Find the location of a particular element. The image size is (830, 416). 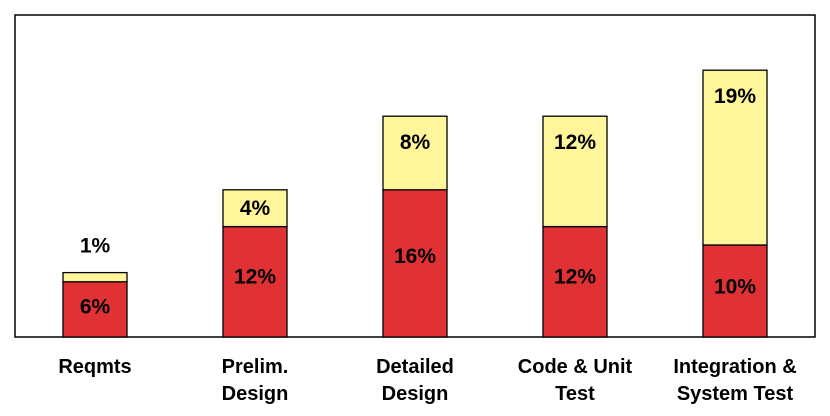

bar-value-label-yellow-0: 1% is located at coordinates (95, 246).